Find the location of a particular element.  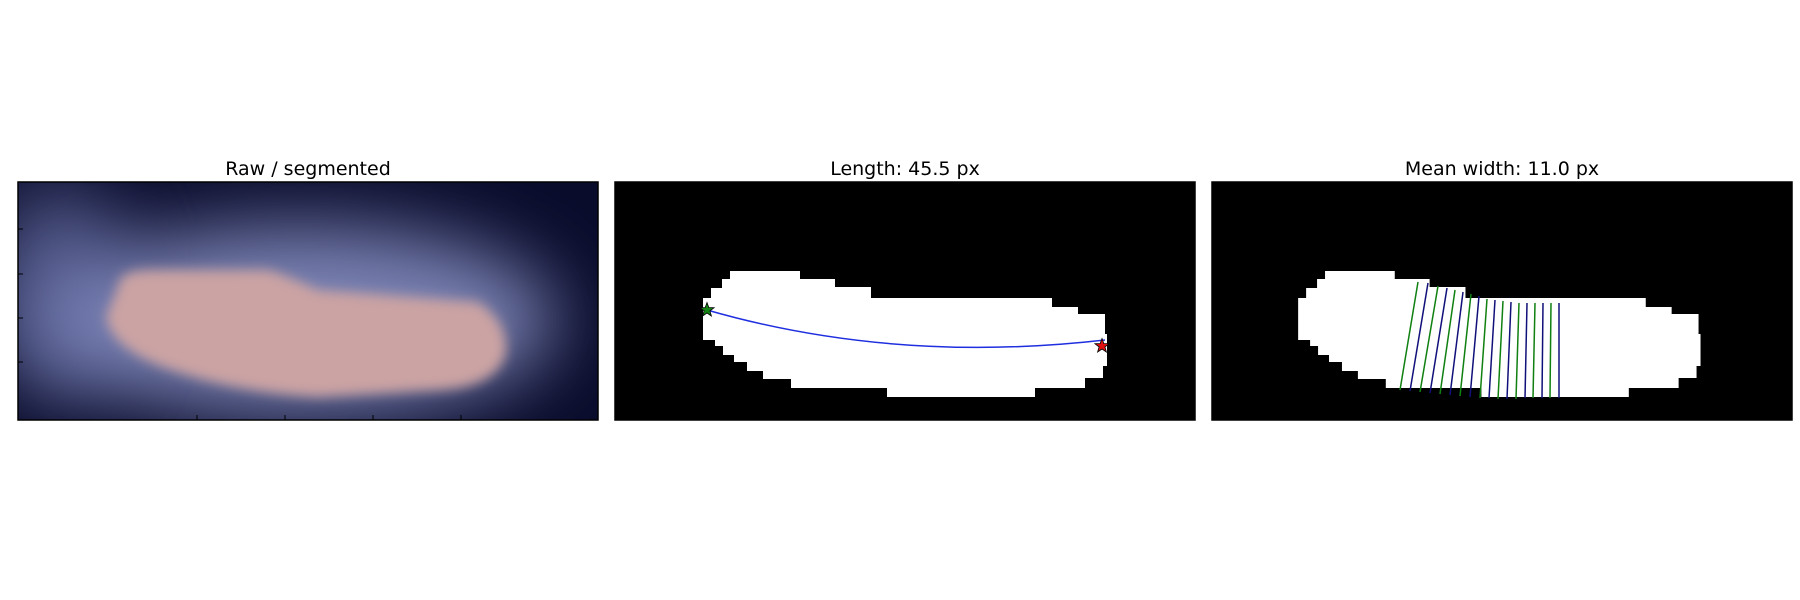

width-lines is located at coordinates (1479, 340).